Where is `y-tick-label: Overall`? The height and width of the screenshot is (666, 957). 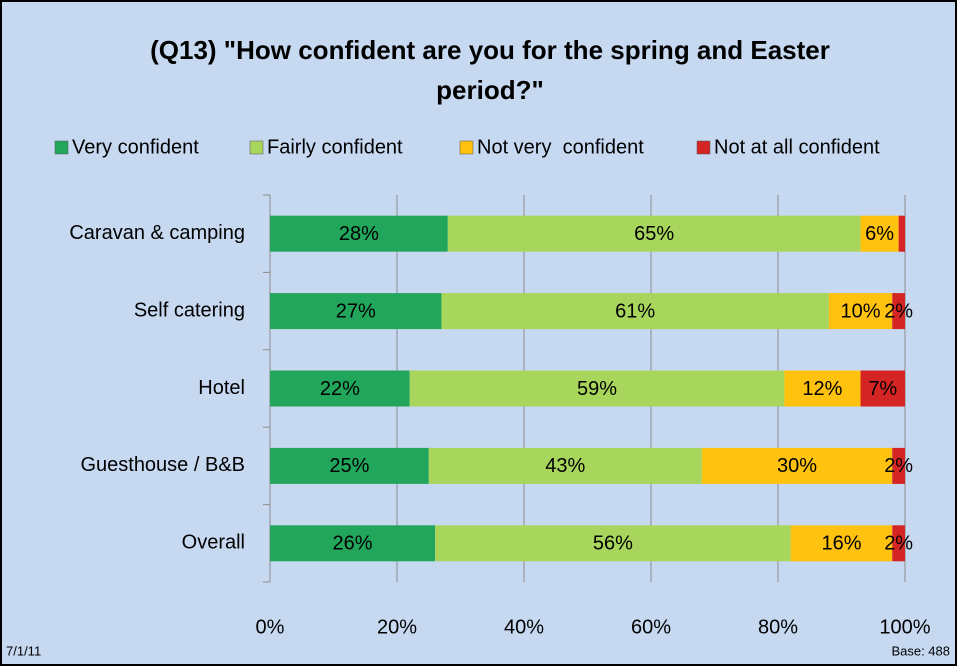 y-tick-label: Overall is located at coordinates (213, 543).